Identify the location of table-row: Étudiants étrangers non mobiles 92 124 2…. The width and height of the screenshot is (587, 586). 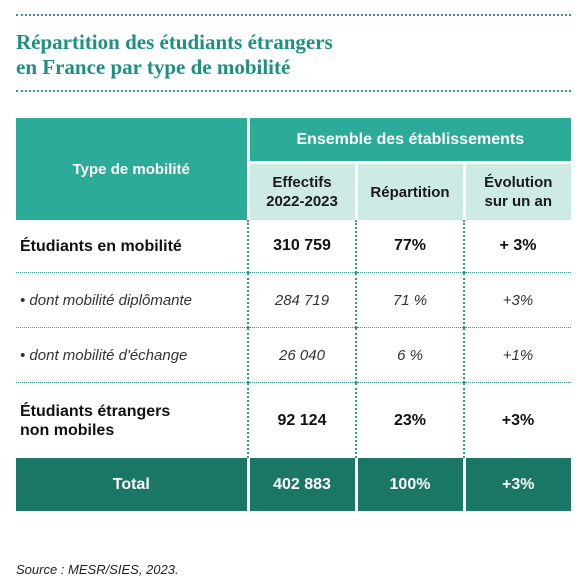
(294, 420).